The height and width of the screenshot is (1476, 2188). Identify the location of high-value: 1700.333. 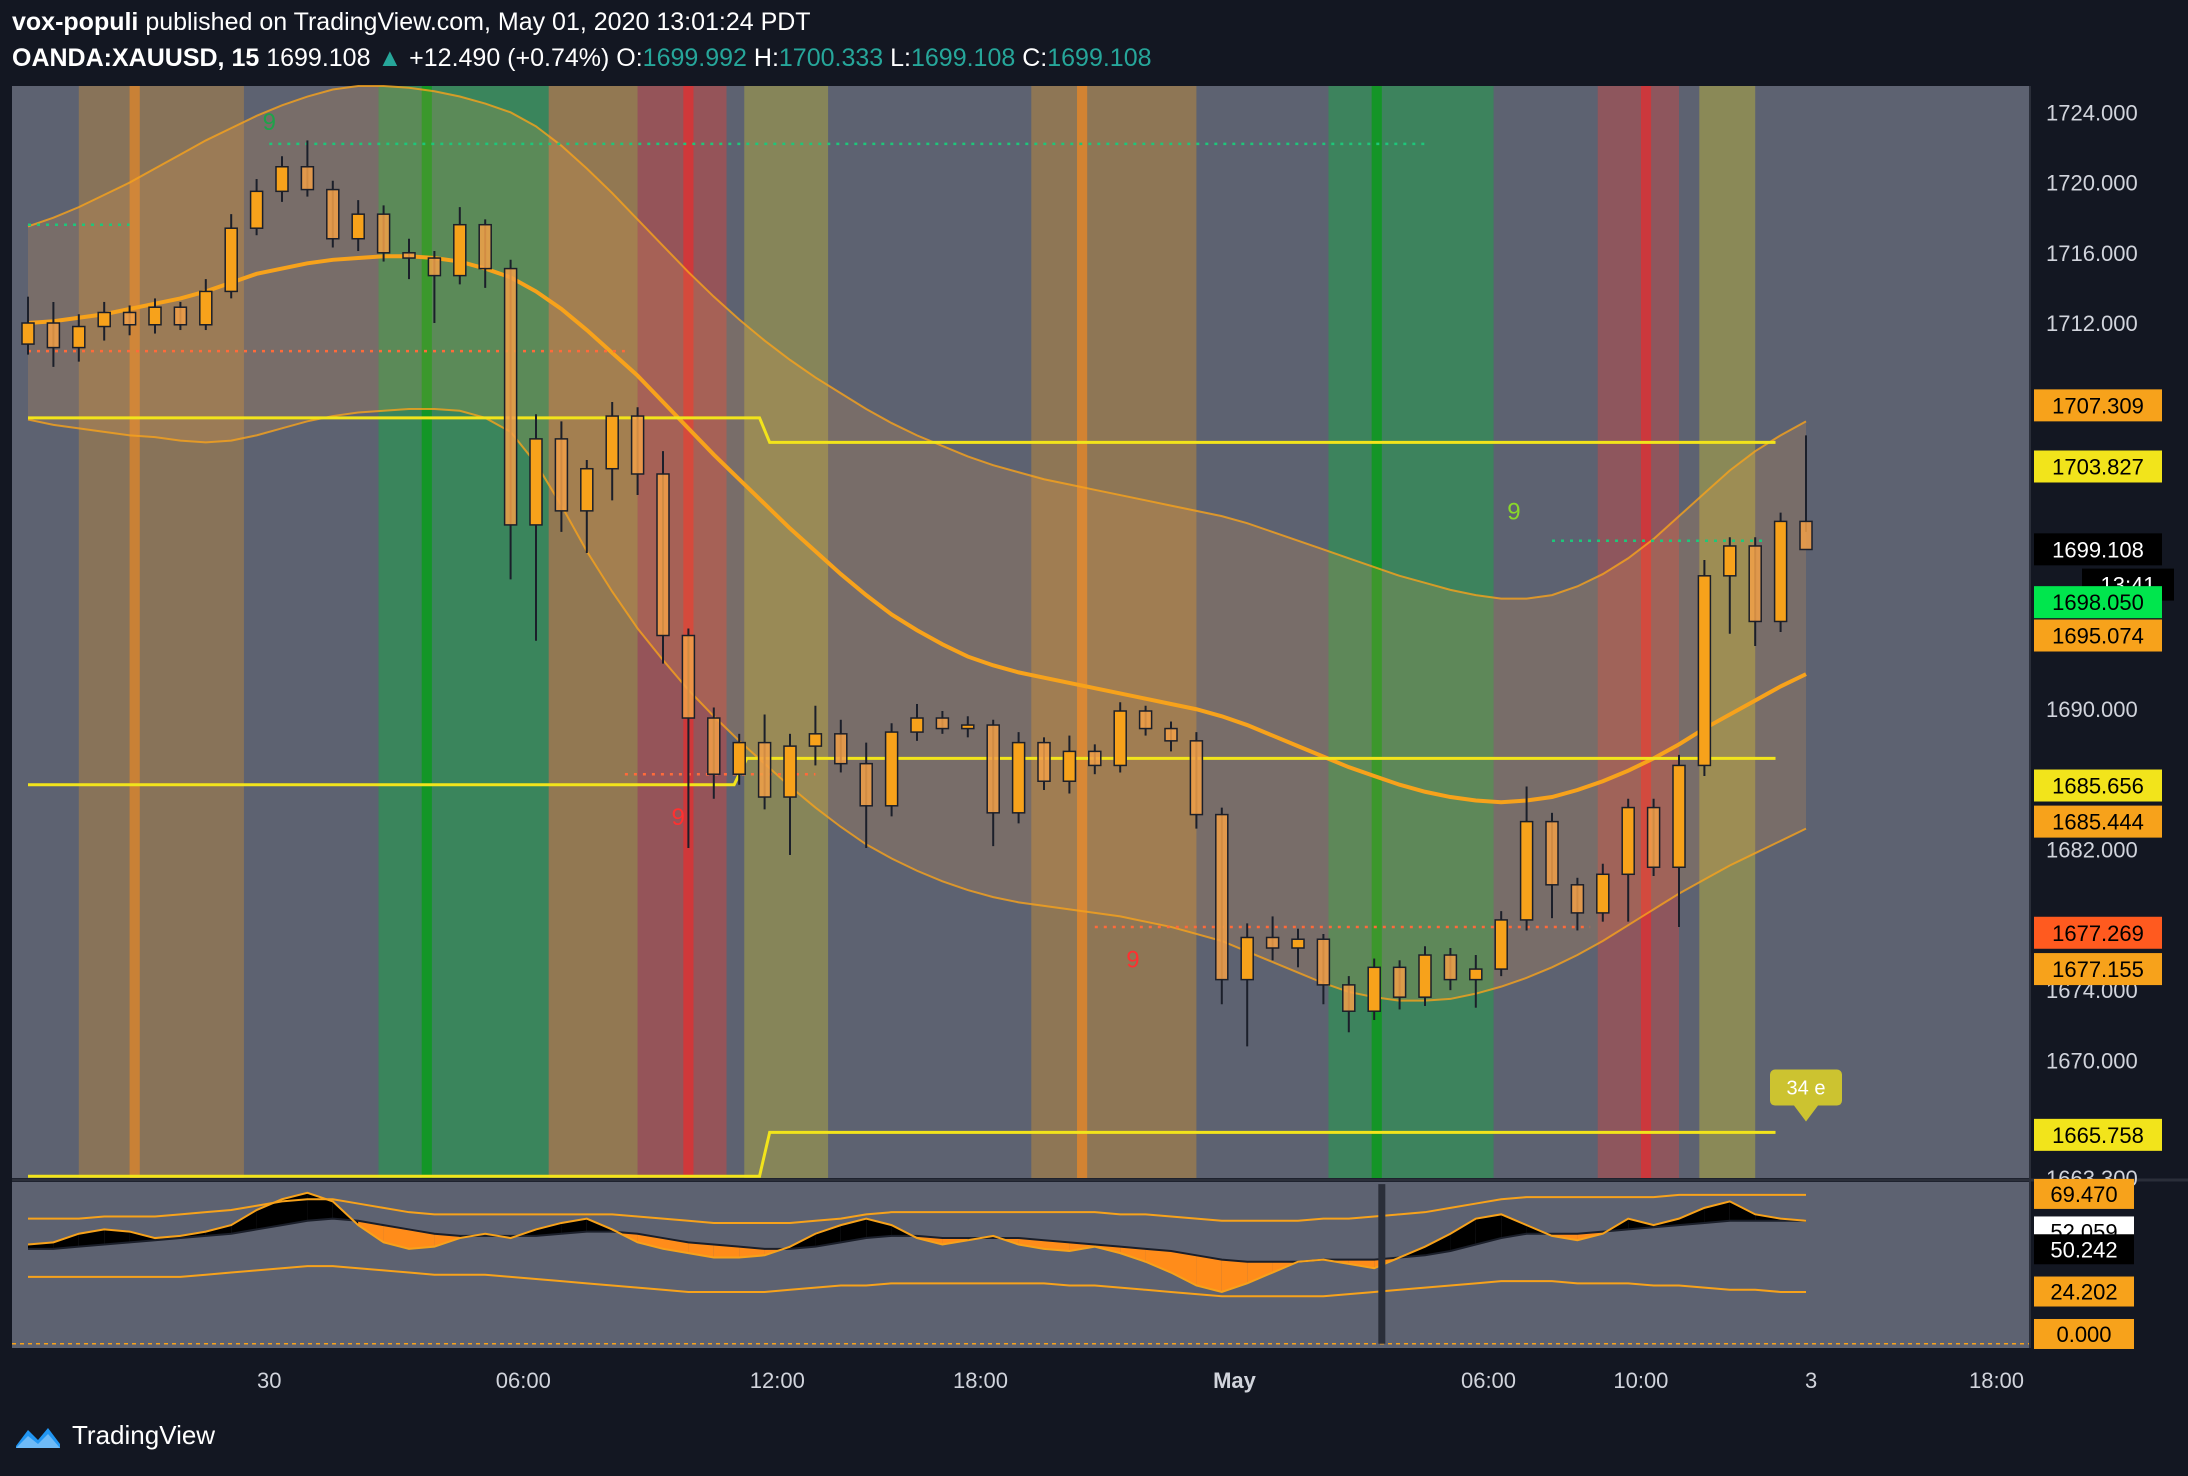
(831, 58).